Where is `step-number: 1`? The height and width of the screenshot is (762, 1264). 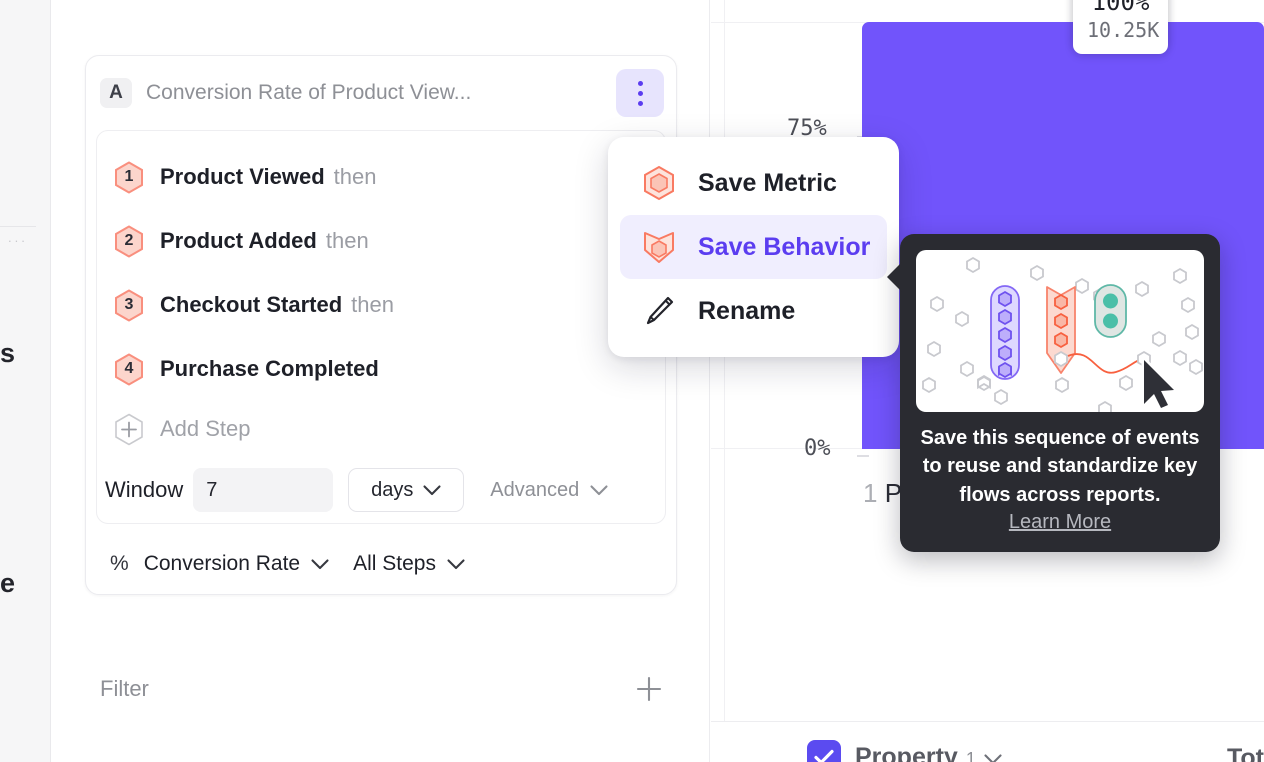
step-number: 1 is located at coordinates (129, 176).